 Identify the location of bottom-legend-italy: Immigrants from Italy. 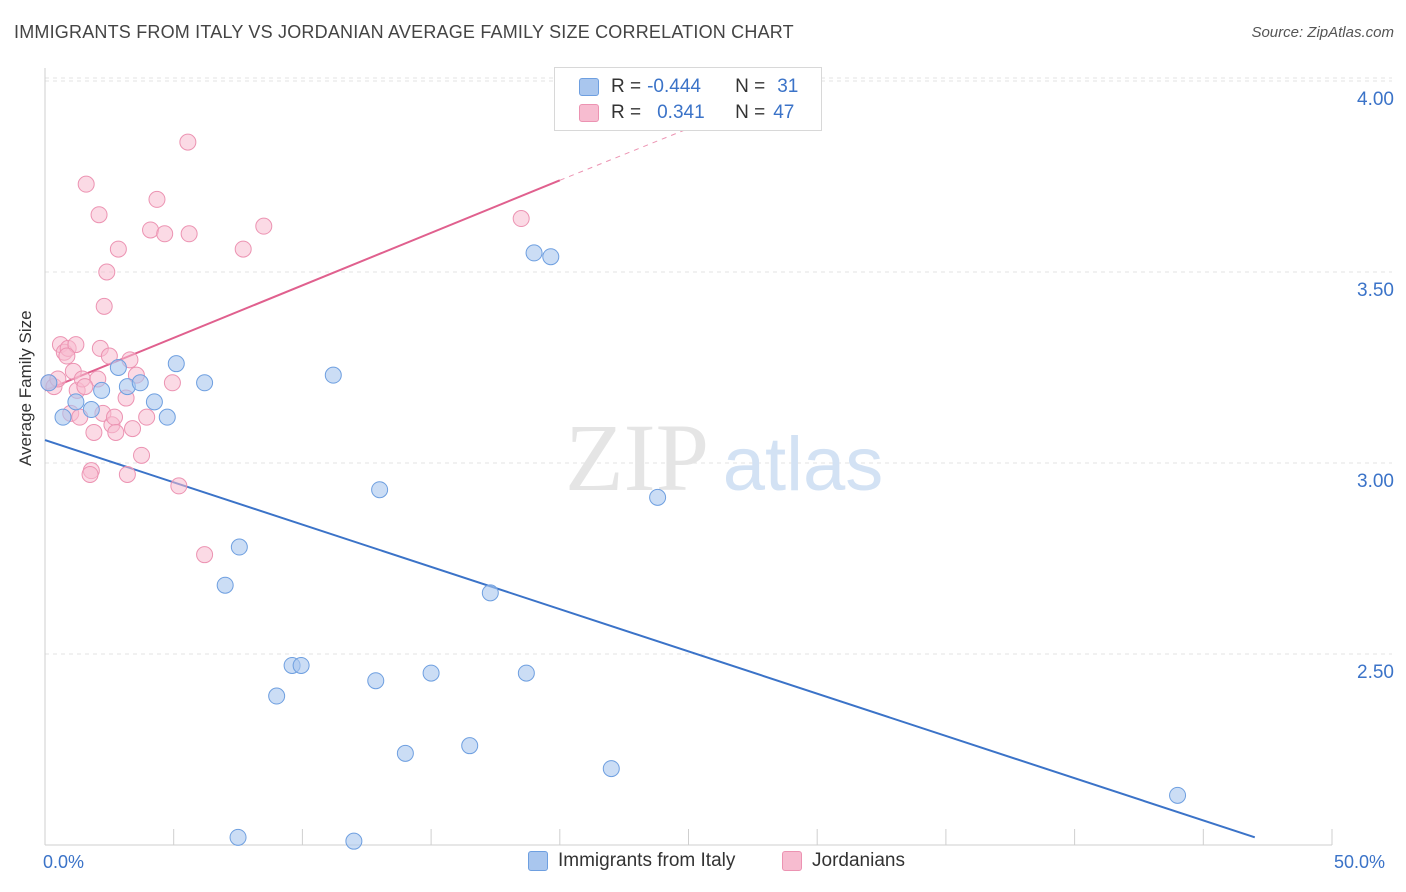
(631, 861).